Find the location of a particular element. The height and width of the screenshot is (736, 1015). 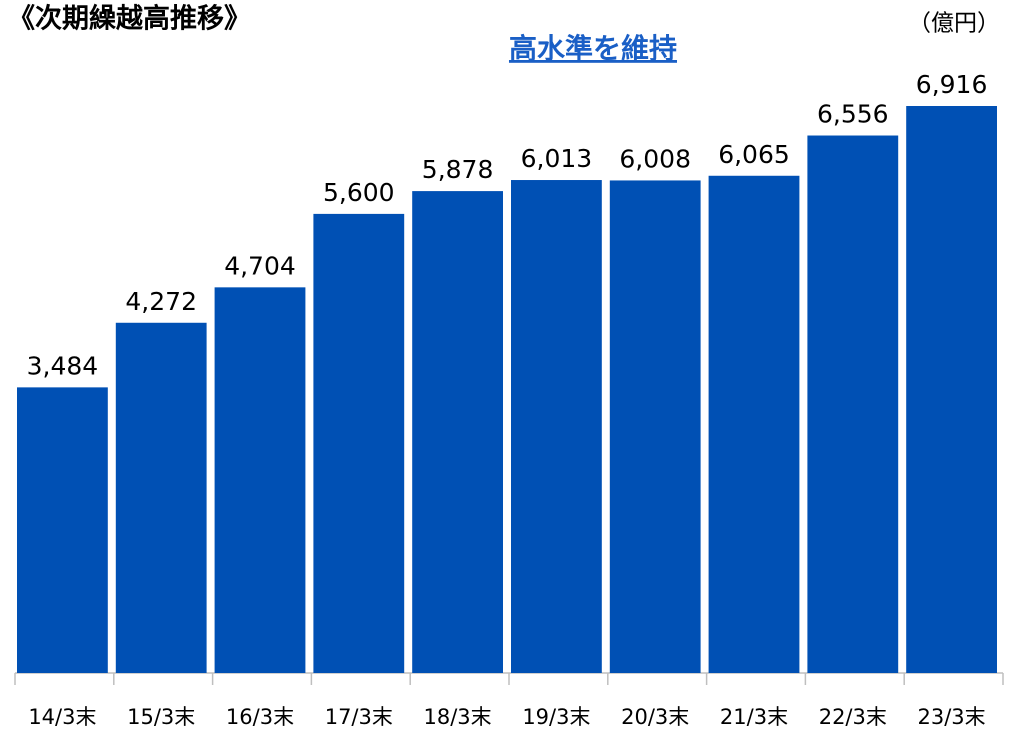

data-label: 5,600 is located at coordinates (359, 192).